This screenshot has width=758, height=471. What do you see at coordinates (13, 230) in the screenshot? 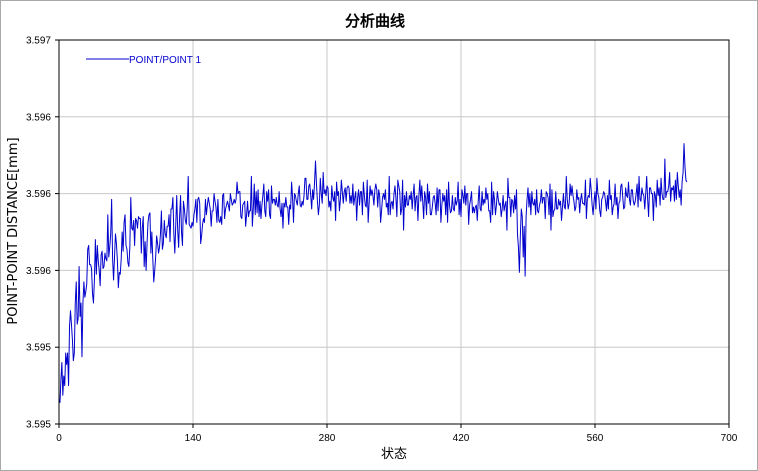
I see `y-axis-title: POINT-POINT DISTANCE[mm]` at bounding box center [13, 230].